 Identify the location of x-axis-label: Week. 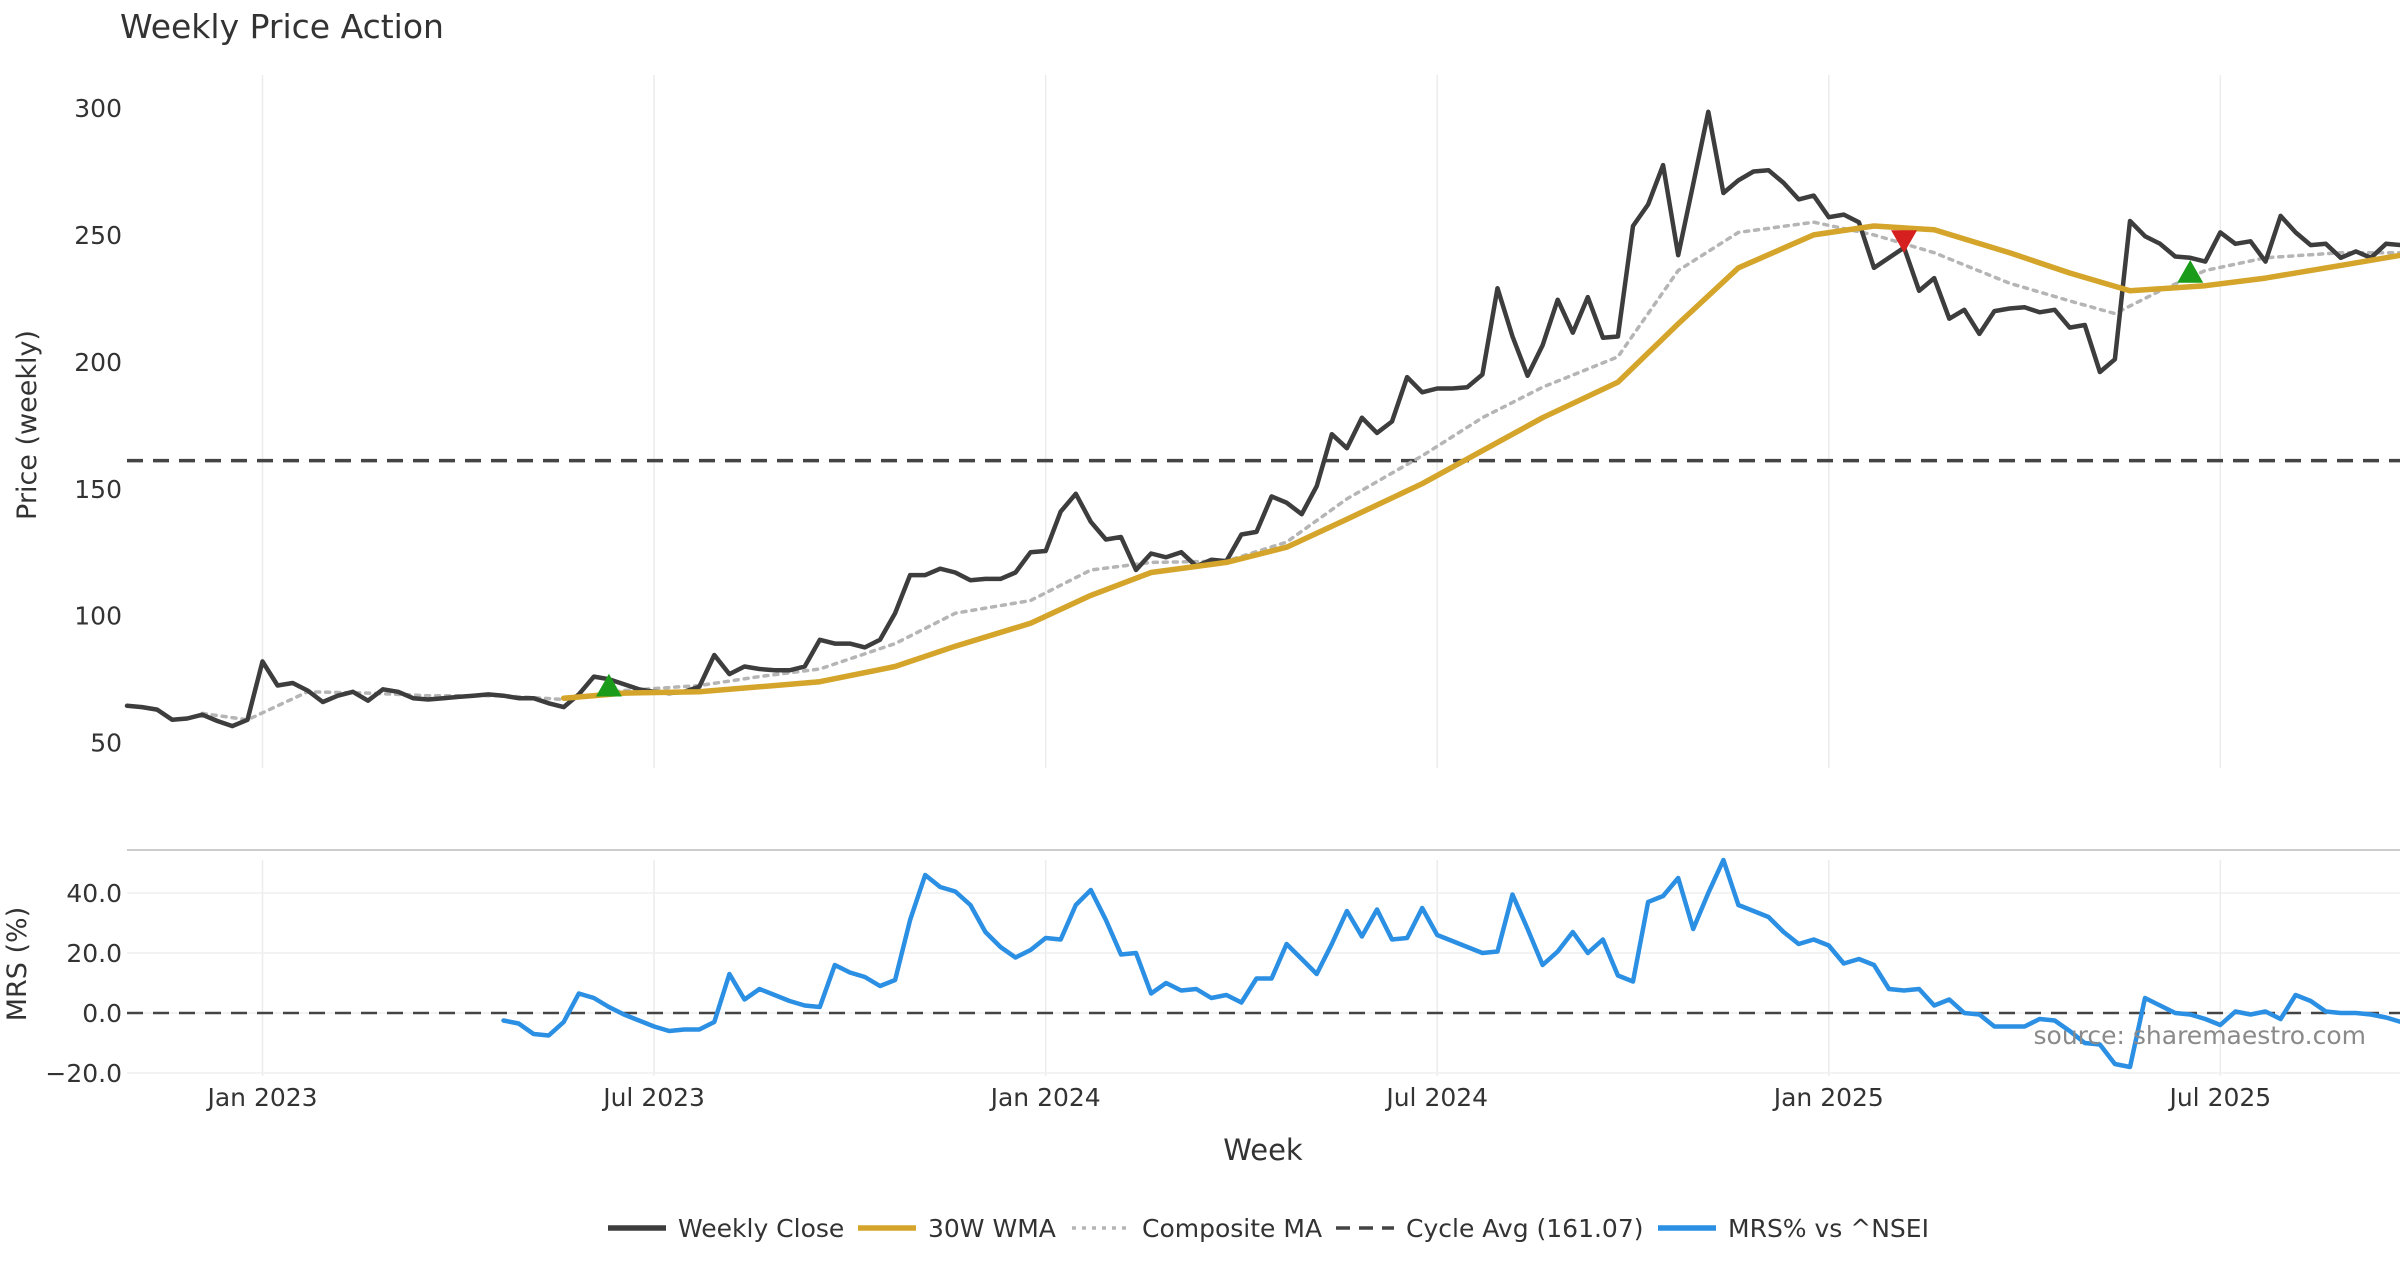
(1263, 1150).